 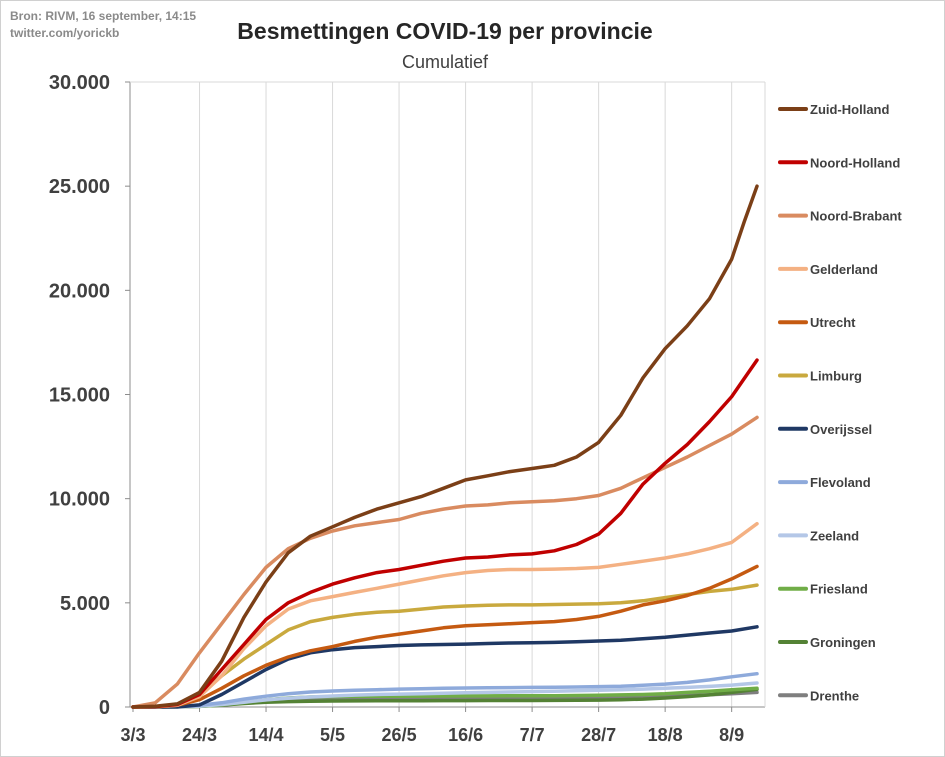 What do you see at coordinates (598, 735) in the screenshot?
I see `x-tick-label: 28/7` at bounding box center [598, 735].